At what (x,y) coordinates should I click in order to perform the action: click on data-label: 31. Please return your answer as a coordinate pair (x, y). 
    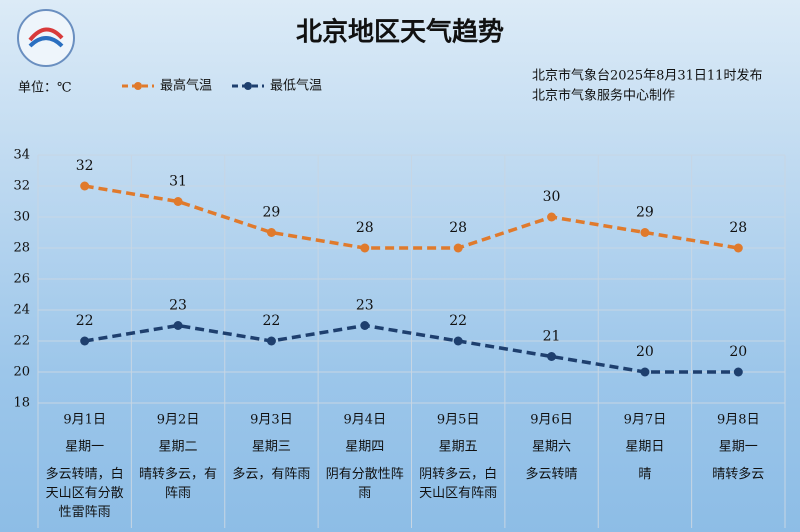
    Looking at the image, I should click on (178, 182).